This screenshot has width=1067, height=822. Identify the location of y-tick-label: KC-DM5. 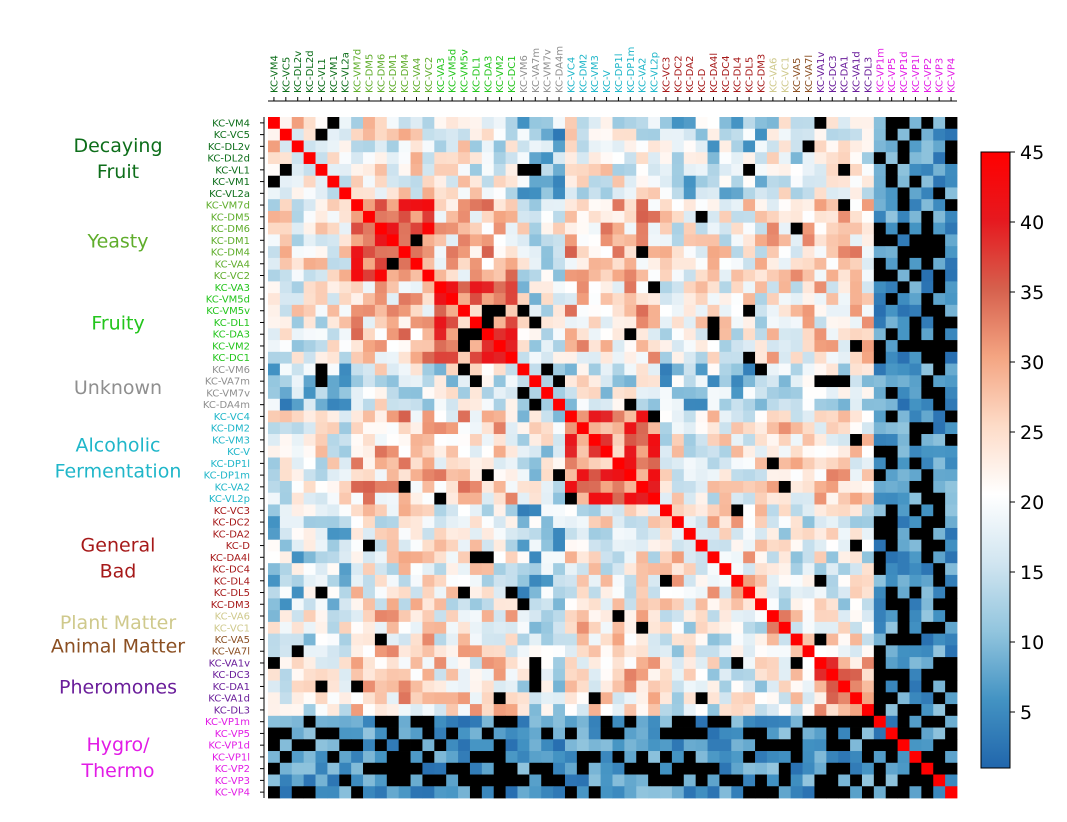
(230, 217).